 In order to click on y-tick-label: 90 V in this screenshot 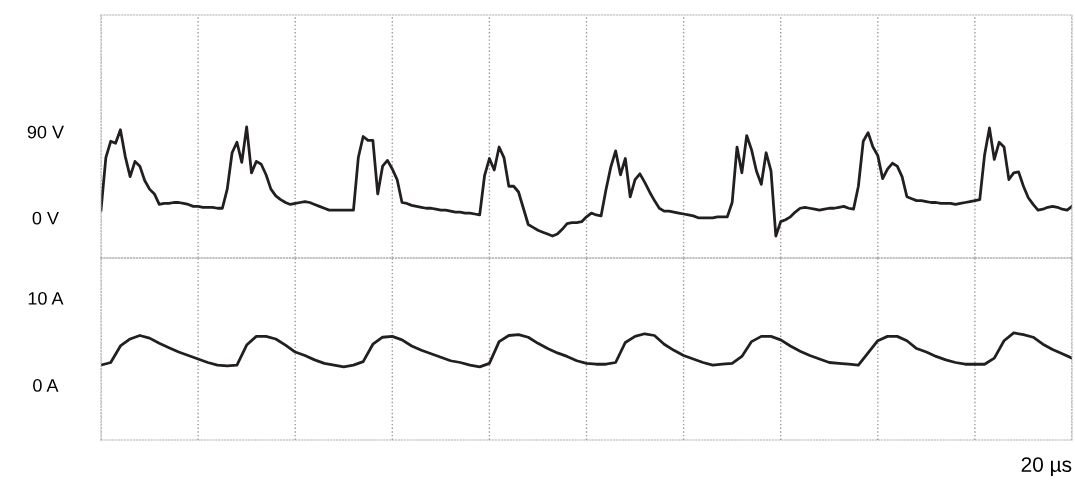, I will do `click(45, 132)`.